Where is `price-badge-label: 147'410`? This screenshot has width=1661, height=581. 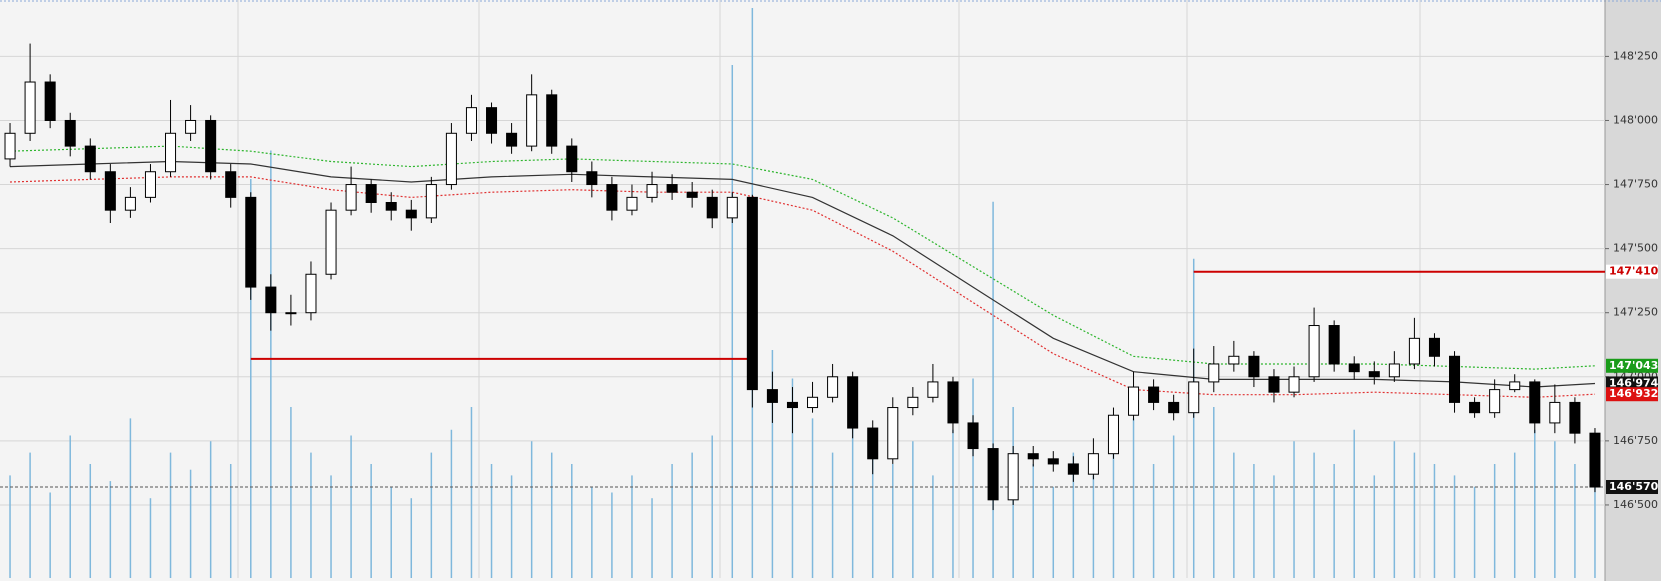
price-badge-label: 147'410 is located at coordinates (1634, 271).